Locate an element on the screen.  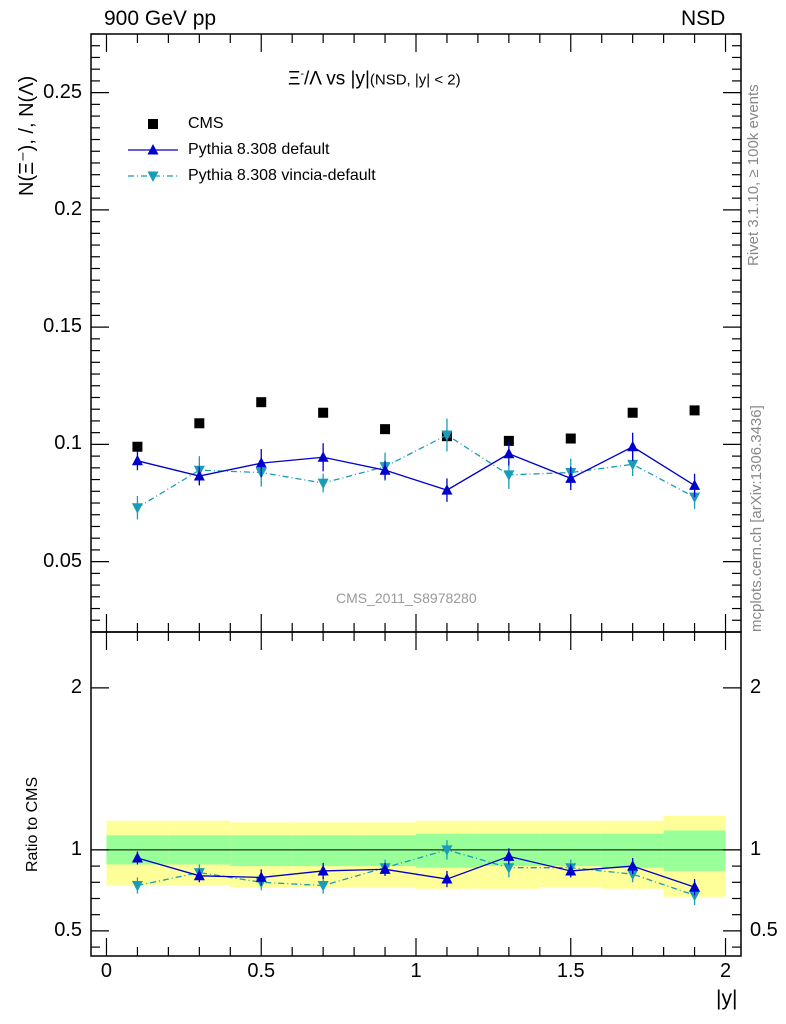
energy-label: 900 GeV pp is located at coordinates (160, 18).